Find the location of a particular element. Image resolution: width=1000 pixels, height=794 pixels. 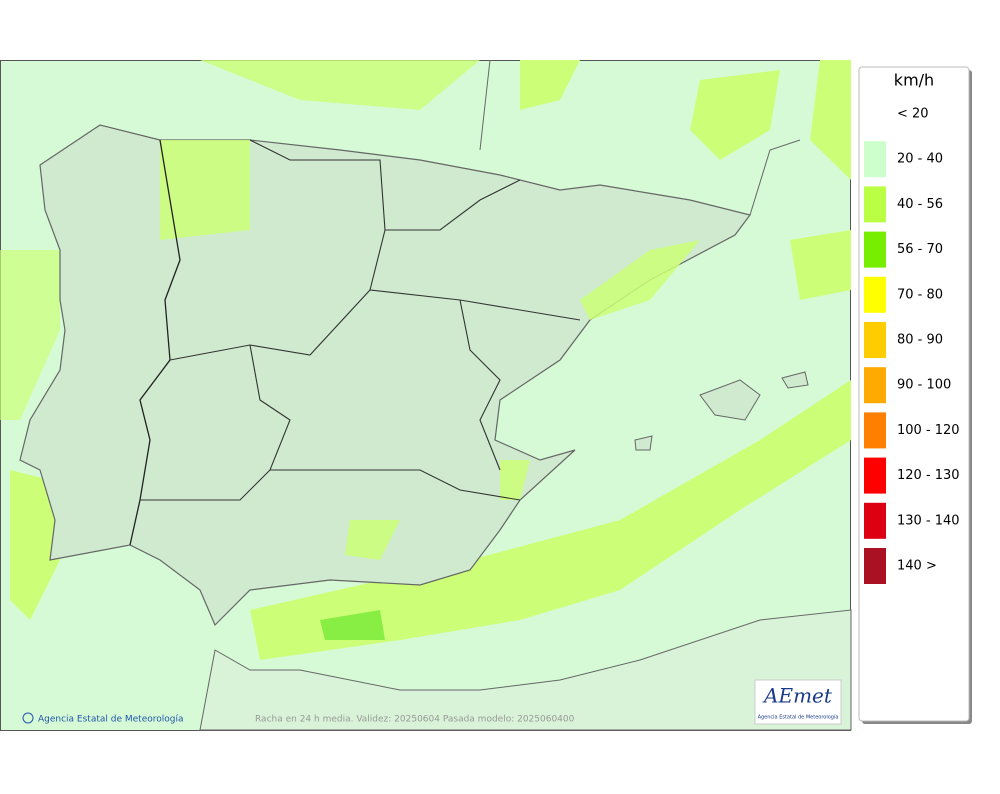

logo: AEmet is located at coordinates (797, 696).